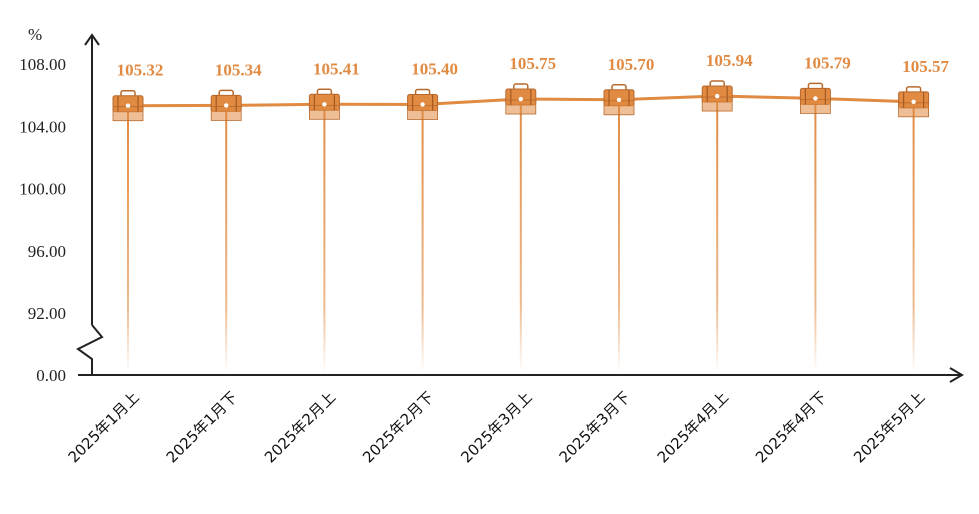  Describe the element at coordinates (47, 313) in the screenshot. I see `y-tick-label: 92.00` at that location.